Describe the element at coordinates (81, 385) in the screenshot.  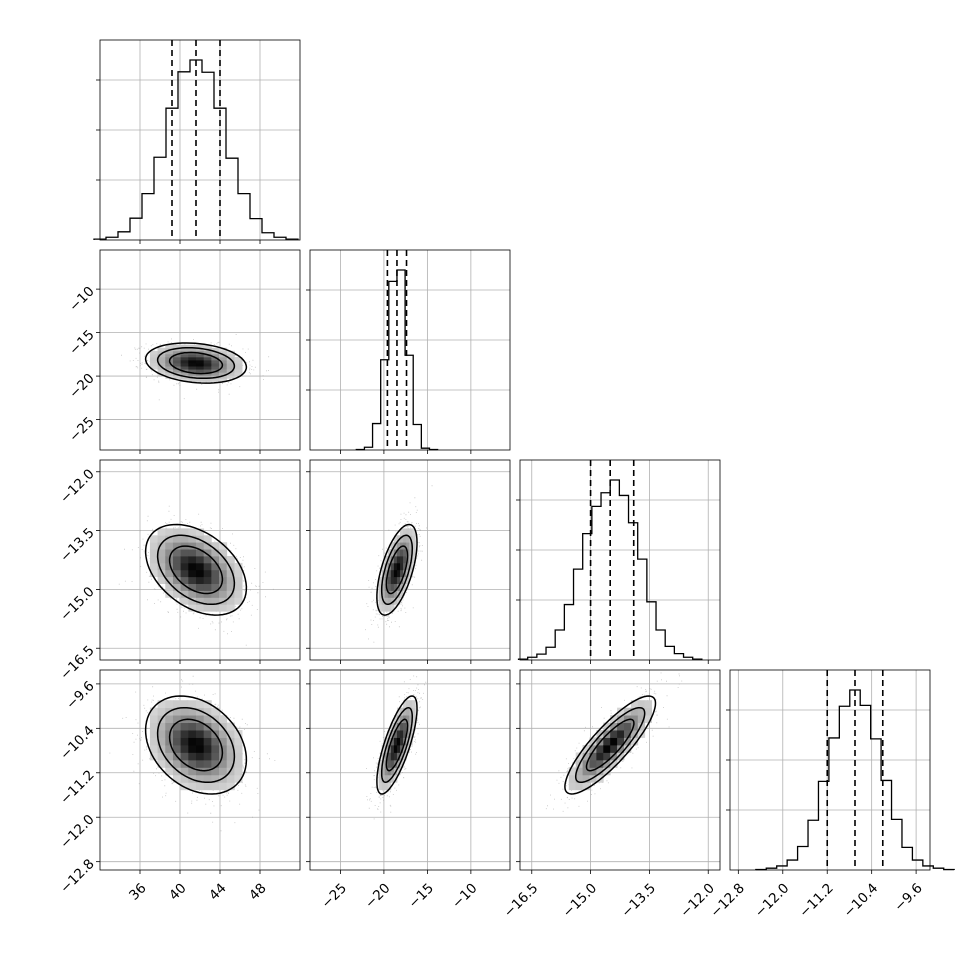
I see `y-tick-label: −20` at that location.